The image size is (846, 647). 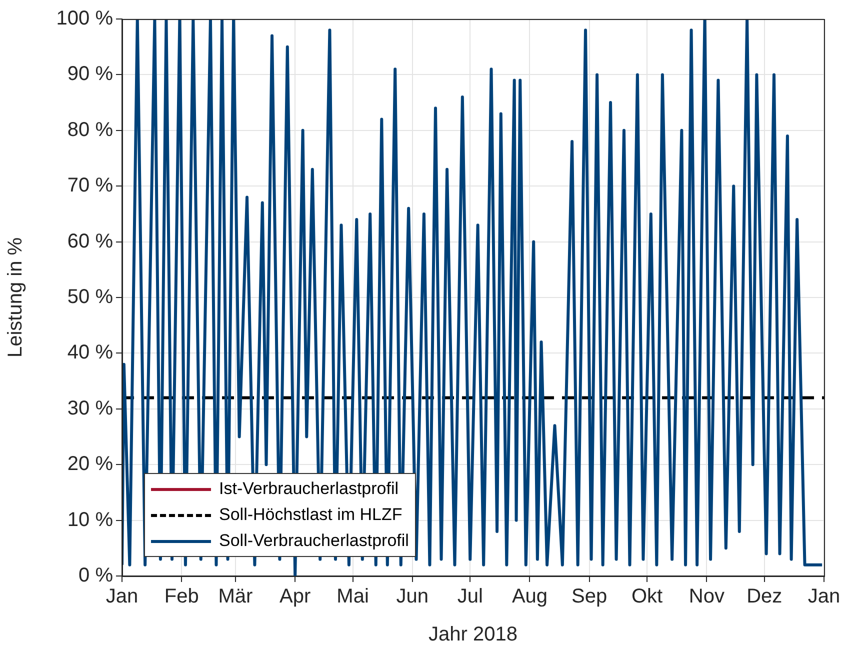 What do you see at coordinates (764, 597) in the screenshot?
I see `x-tick-label: Dez` at bounding box center [764, 597].